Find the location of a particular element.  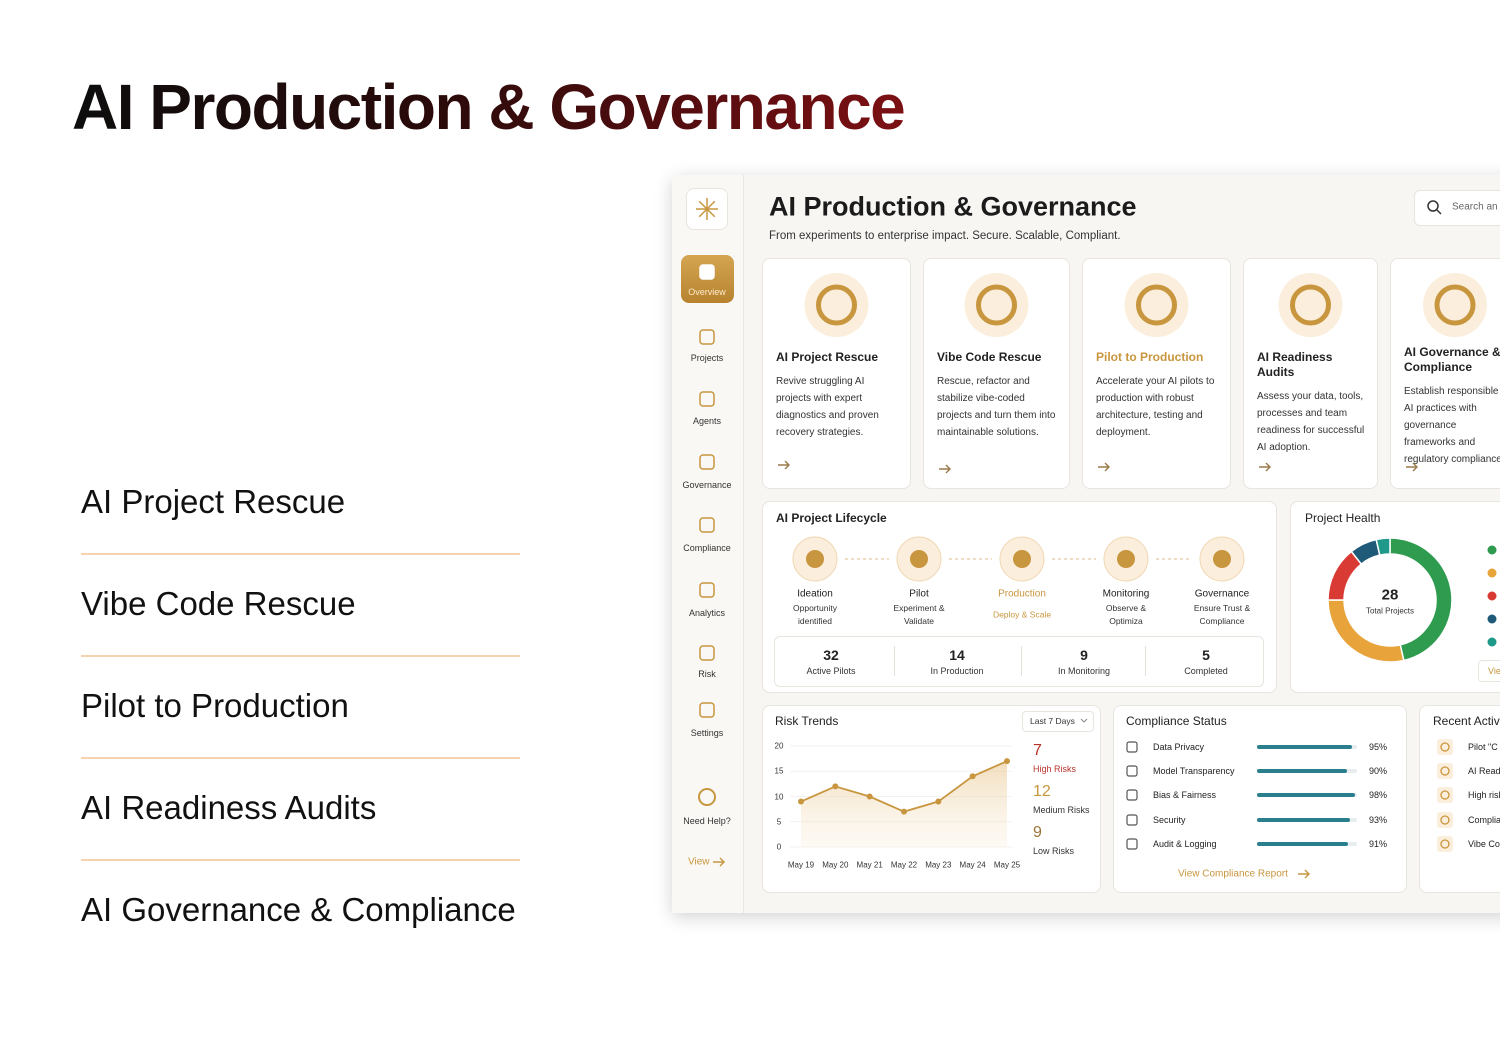

compliance-value: 90% is located at coordinates (1378, 771).